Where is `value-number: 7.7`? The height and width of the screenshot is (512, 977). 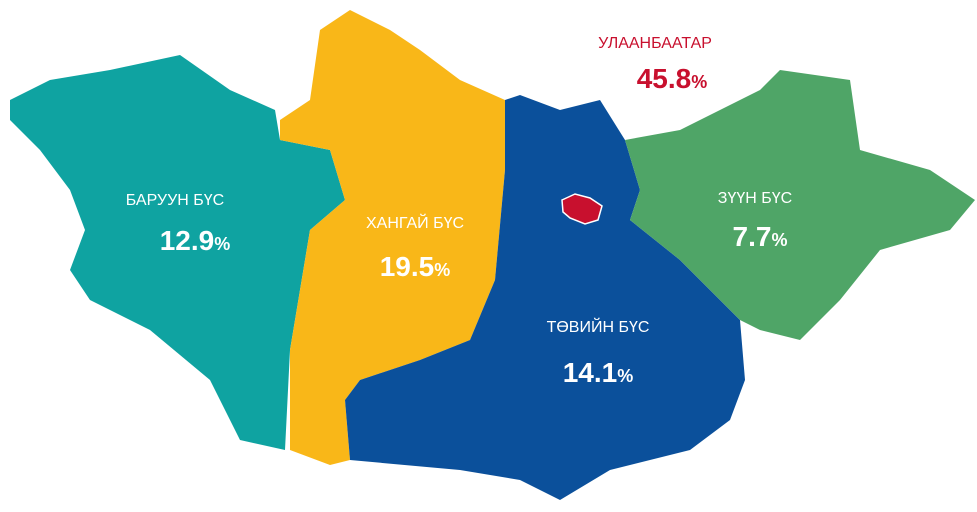
value-number: 7.7 is located at coordinates (752, 236).